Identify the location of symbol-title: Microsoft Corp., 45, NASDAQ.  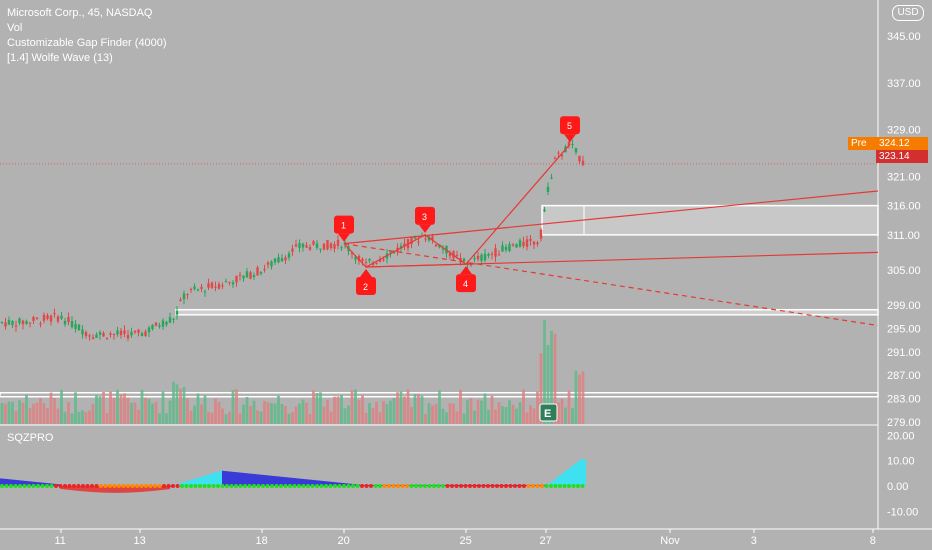
(80, 13).